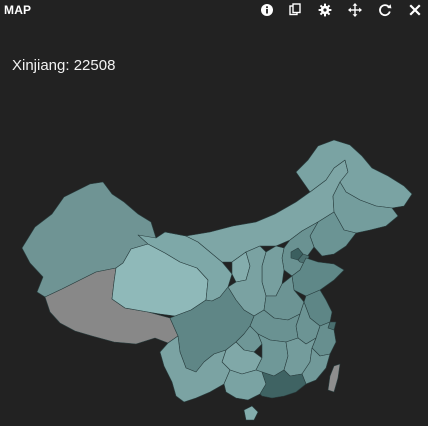 The width and height of the screenshot is (428, 426). I want to click on region-guangxi, so click(245, 385).